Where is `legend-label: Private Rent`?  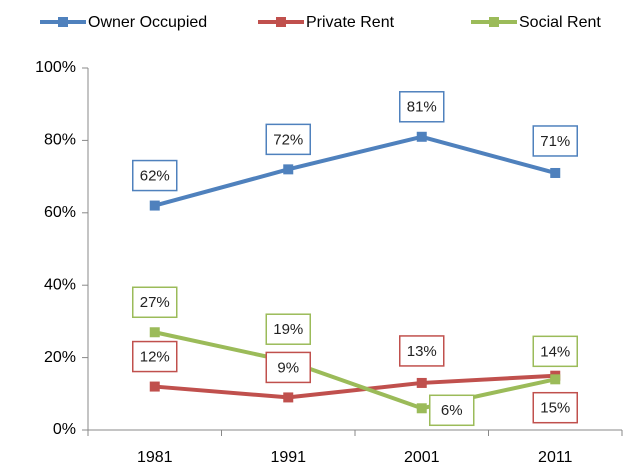
legend-label: Private Rent is located at coordinates (350, 22).